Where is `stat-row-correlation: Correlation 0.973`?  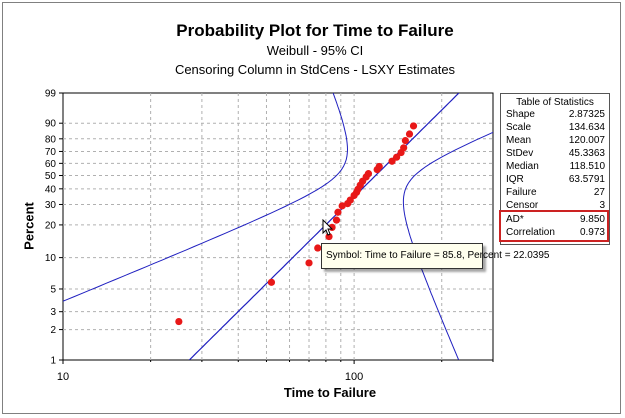
stat-row-correlation: Correlation 0.973 is located at coordinates (555, 233).